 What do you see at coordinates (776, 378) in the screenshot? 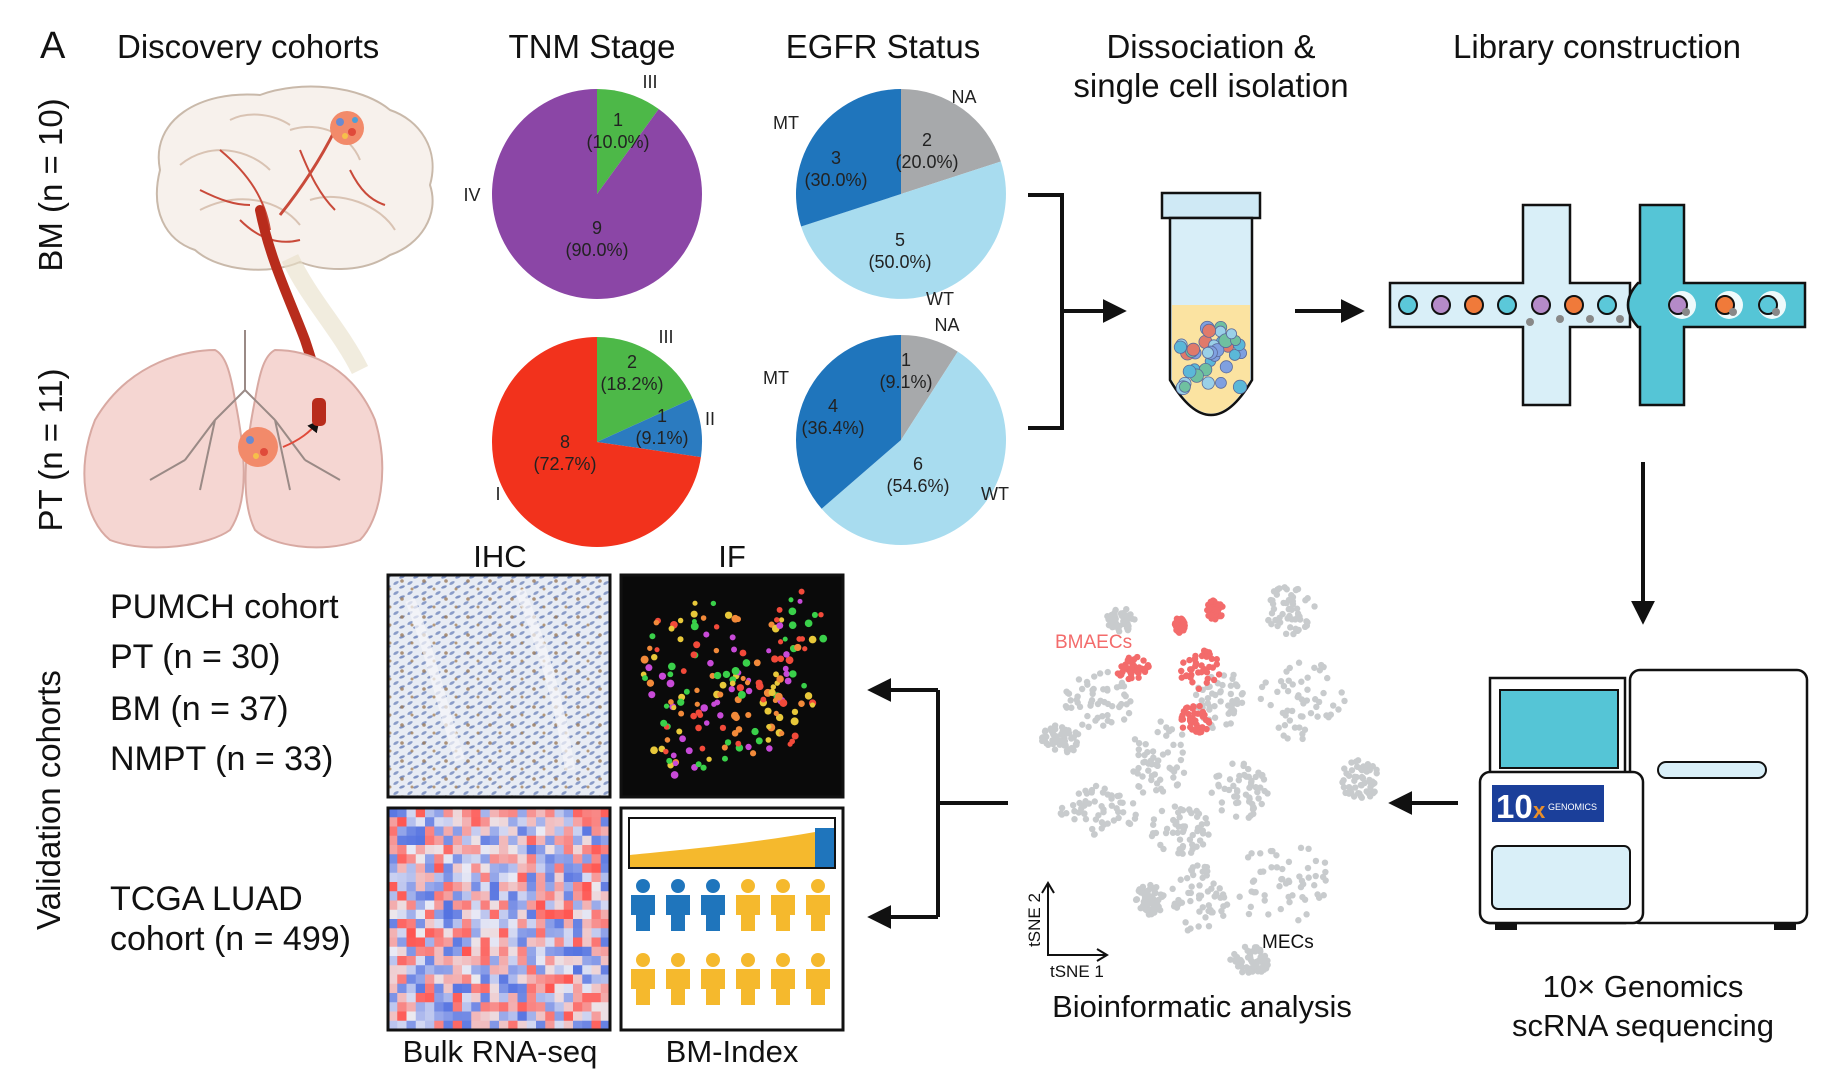
I see `egfr_pt-slice-label-2: MT` at bounding box center [776, 378].